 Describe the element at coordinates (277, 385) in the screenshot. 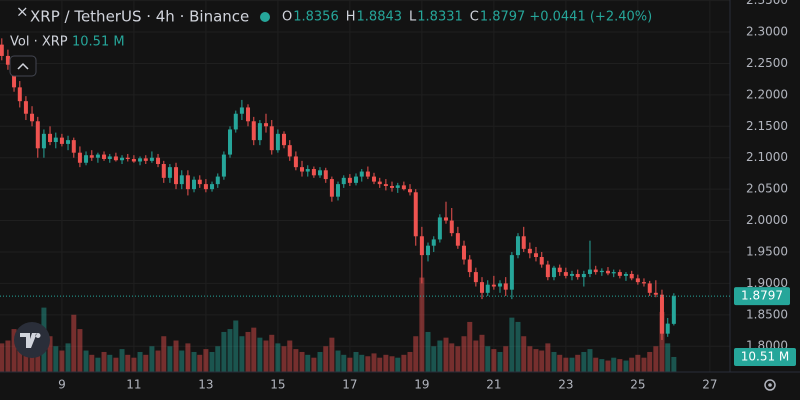

I see `x-tick-label: 15` at that location.